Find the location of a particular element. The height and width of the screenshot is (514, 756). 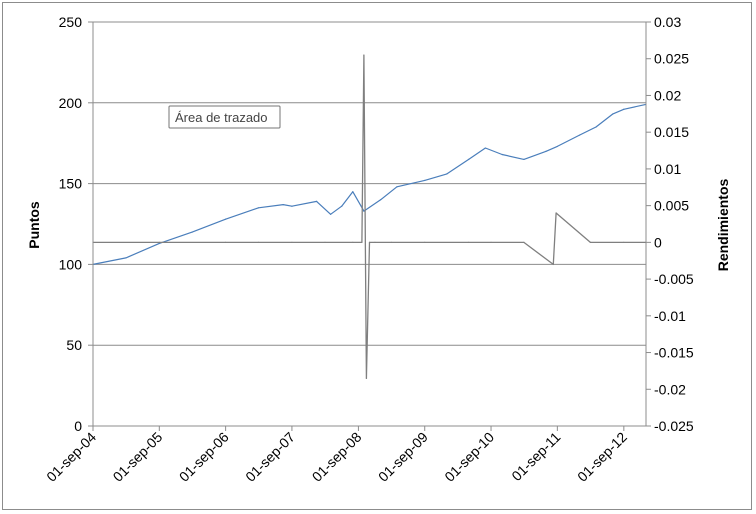

left-tick-label: 200 is located at coordinates (71, 103).